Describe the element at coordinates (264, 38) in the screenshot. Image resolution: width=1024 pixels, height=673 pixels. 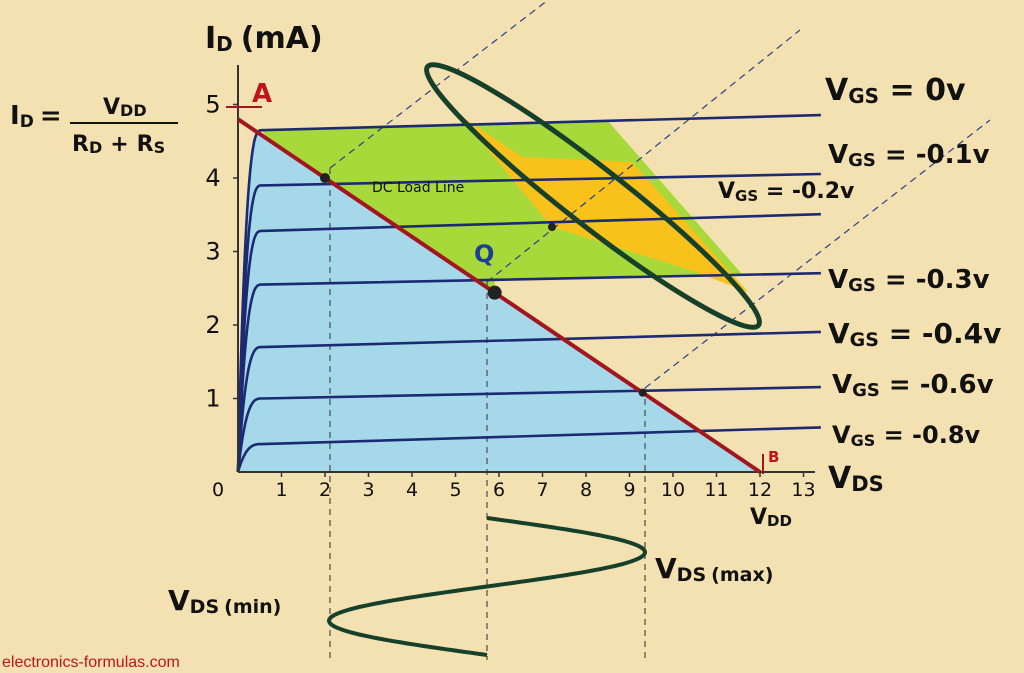
I see `y-axis-label: ID (mA)` at that location.